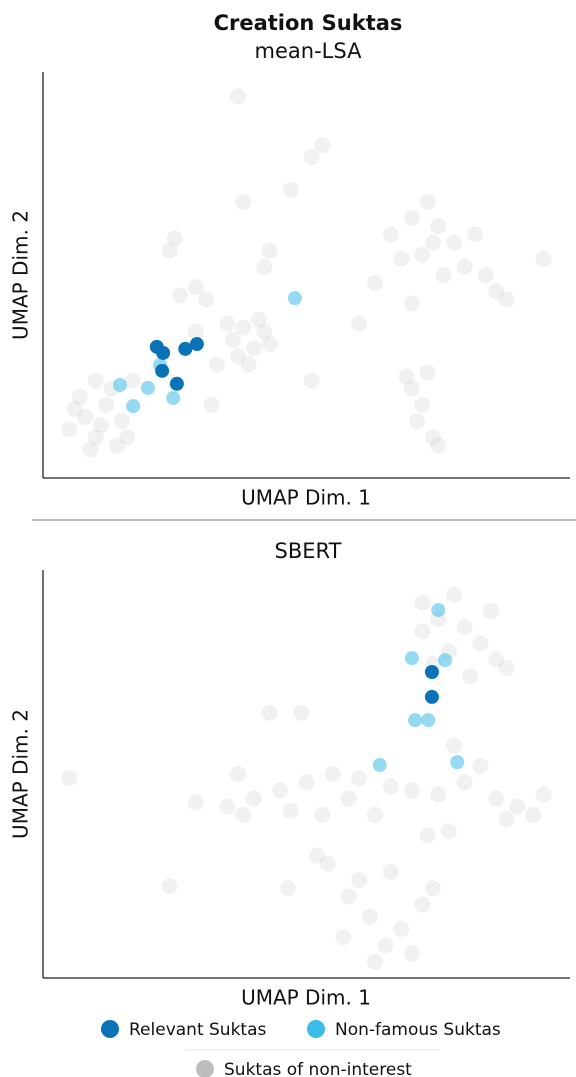 The image size is (576, 1077). I want to click on legend-label: Non-famous Suktas, so click(418, 1030).